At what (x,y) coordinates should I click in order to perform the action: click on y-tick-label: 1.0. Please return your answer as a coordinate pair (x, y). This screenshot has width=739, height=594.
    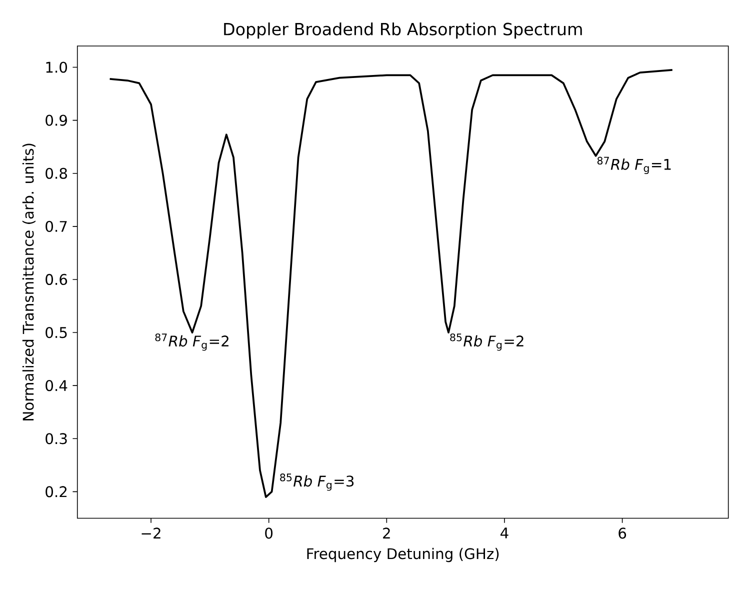
    Looking at the image, I should click on (56, 67).